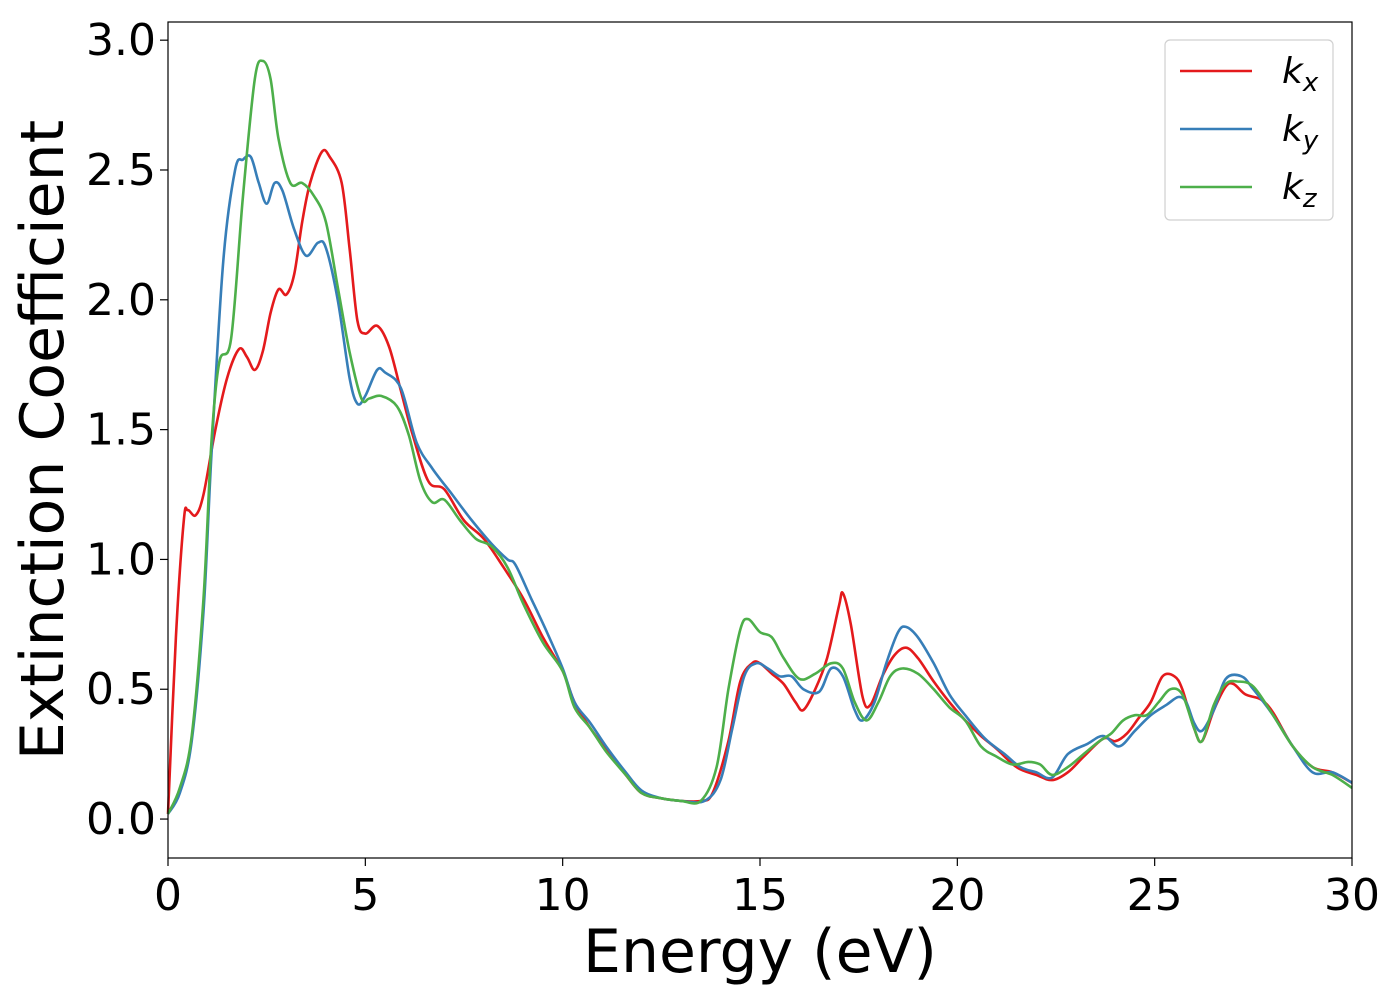 The image size is (1400, 1000). What do you see at coordinates (1352, 895) in the screenshot?
I see `x-tick-label: 30` at bounding box center [1352, 895].